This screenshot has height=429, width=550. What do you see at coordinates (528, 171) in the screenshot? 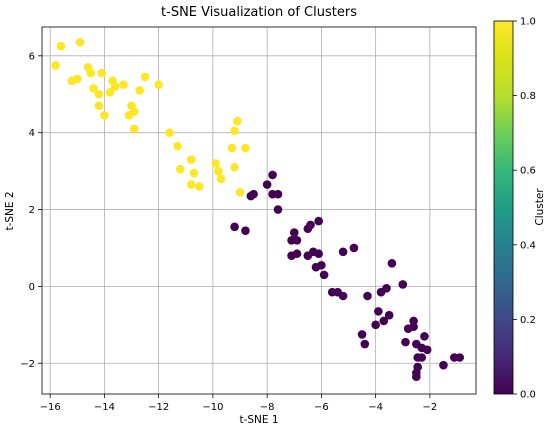
I see `colorbar-tick-label: 0.6` at bounding box center [528, 171].